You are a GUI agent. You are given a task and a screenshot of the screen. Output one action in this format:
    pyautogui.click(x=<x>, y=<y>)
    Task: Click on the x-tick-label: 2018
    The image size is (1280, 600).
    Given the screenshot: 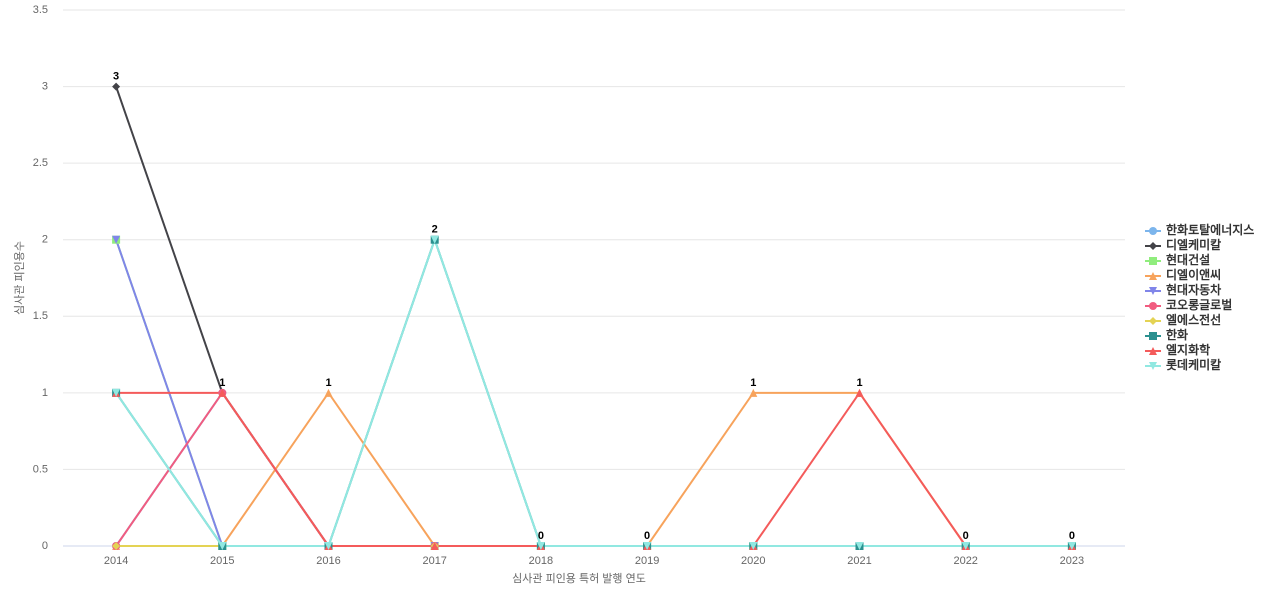 What is the action you would take?
    pyautogui.click(x=541, y=561)
    